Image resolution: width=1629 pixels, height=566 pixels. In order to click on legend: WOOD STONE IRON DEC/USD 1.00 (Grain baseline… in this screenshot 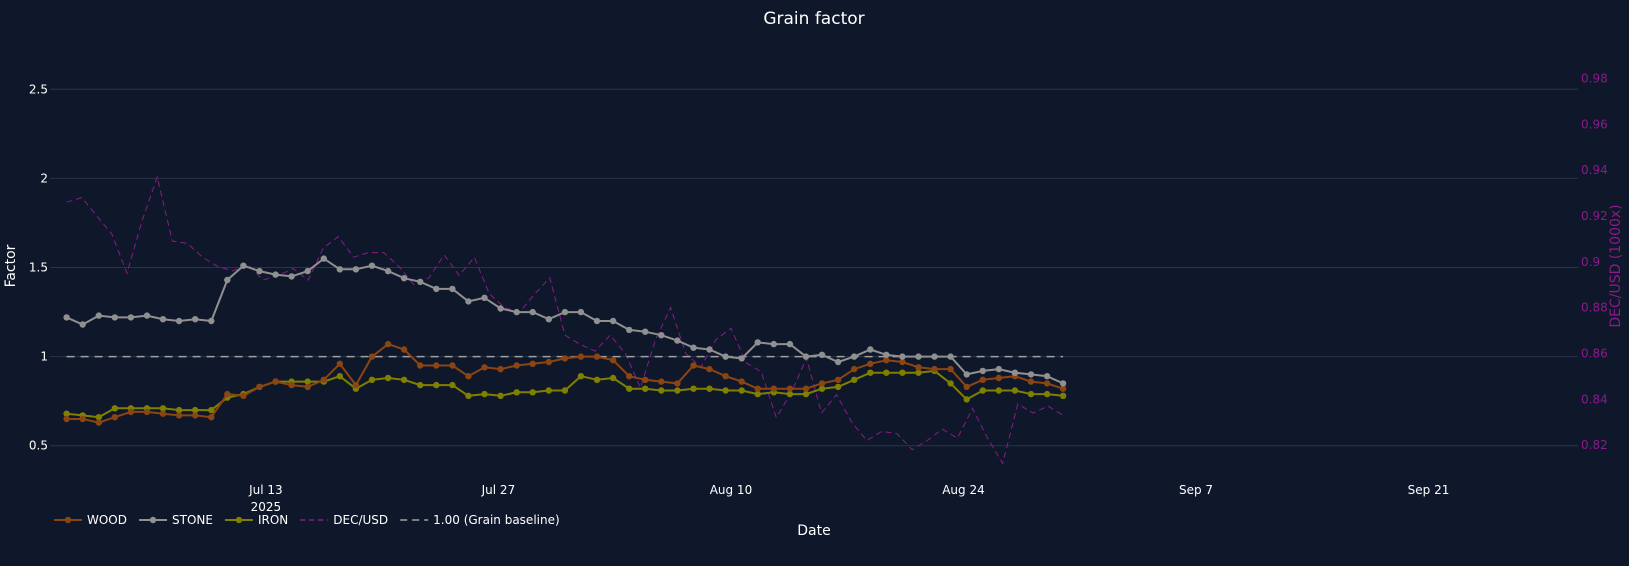, I will do `click(307, 520)`.